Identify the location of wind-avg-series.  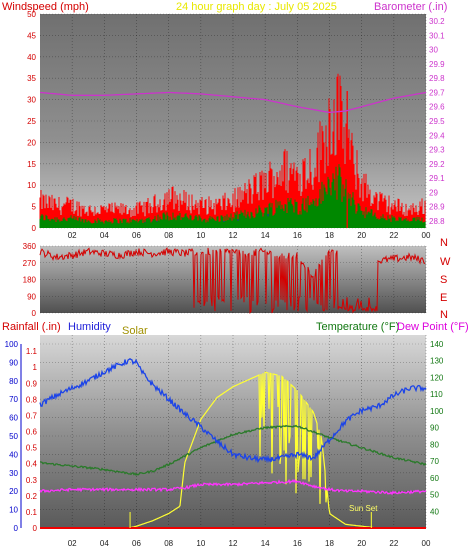
(232, 196).